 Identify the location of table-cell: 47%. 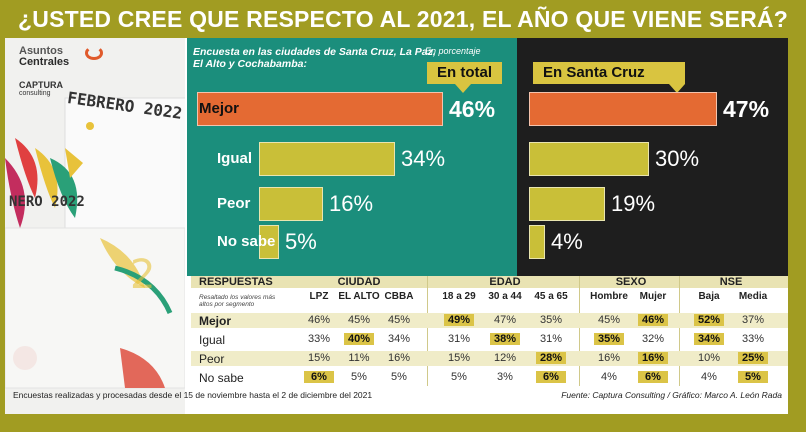
(505, 320).